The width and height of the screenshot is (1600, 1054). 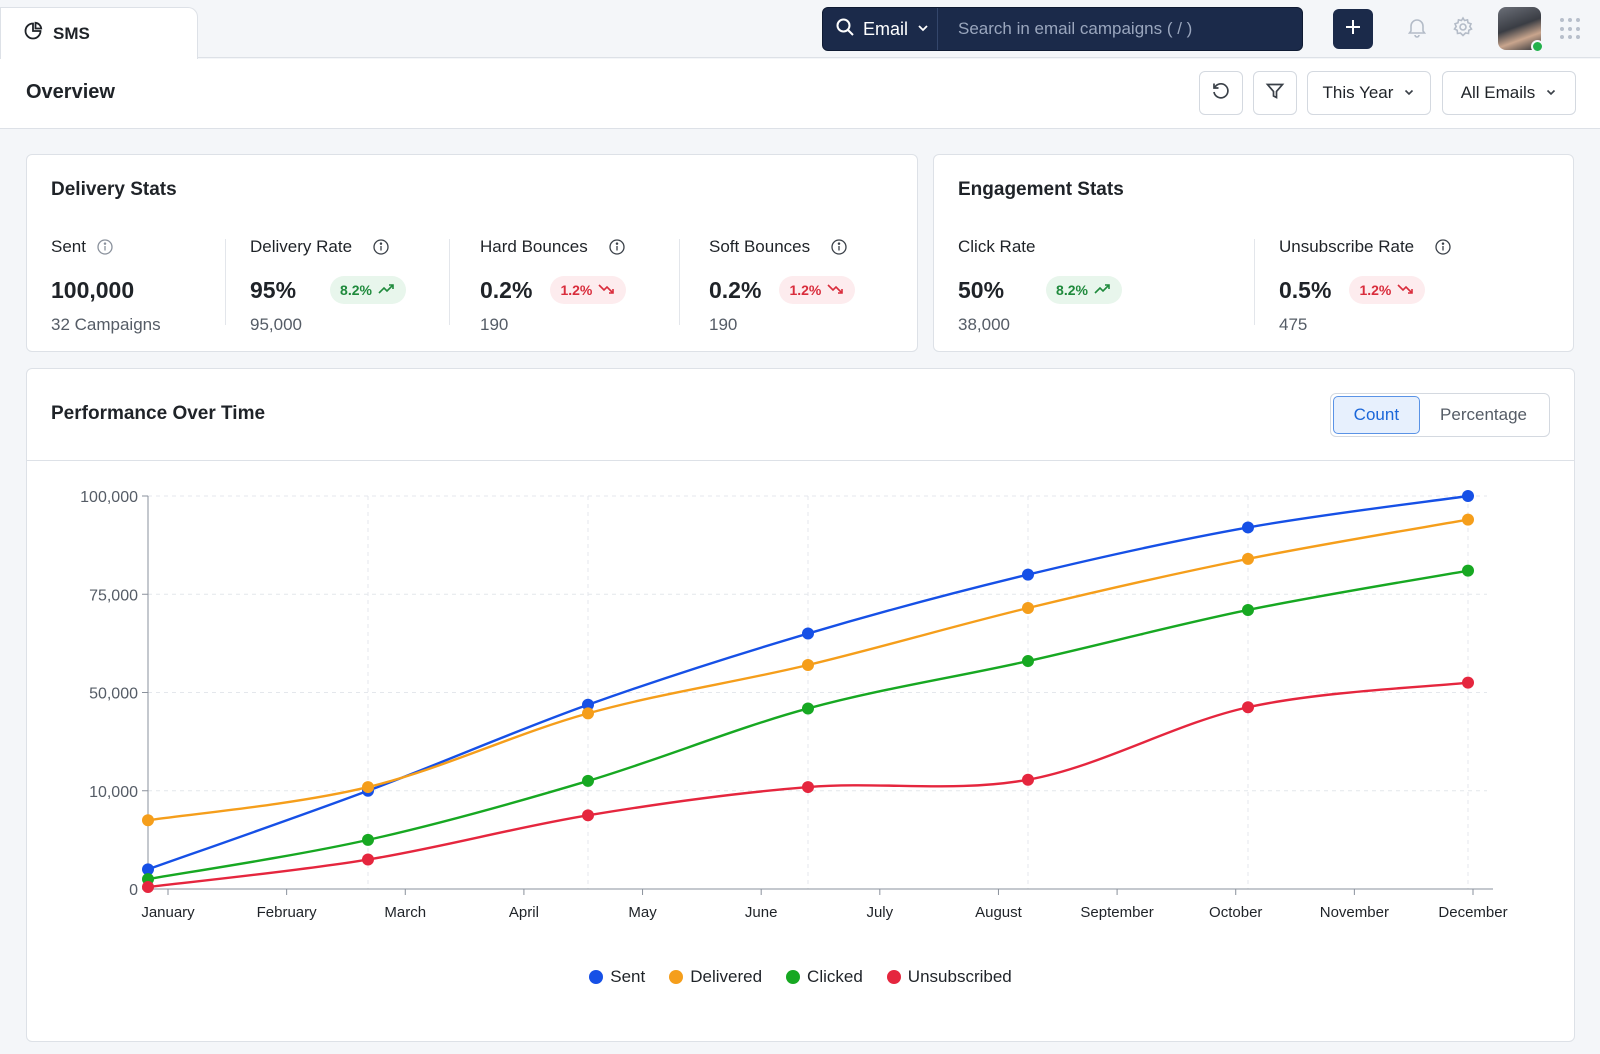 I want to click on plus-icon, so click(x=1353, y=29).